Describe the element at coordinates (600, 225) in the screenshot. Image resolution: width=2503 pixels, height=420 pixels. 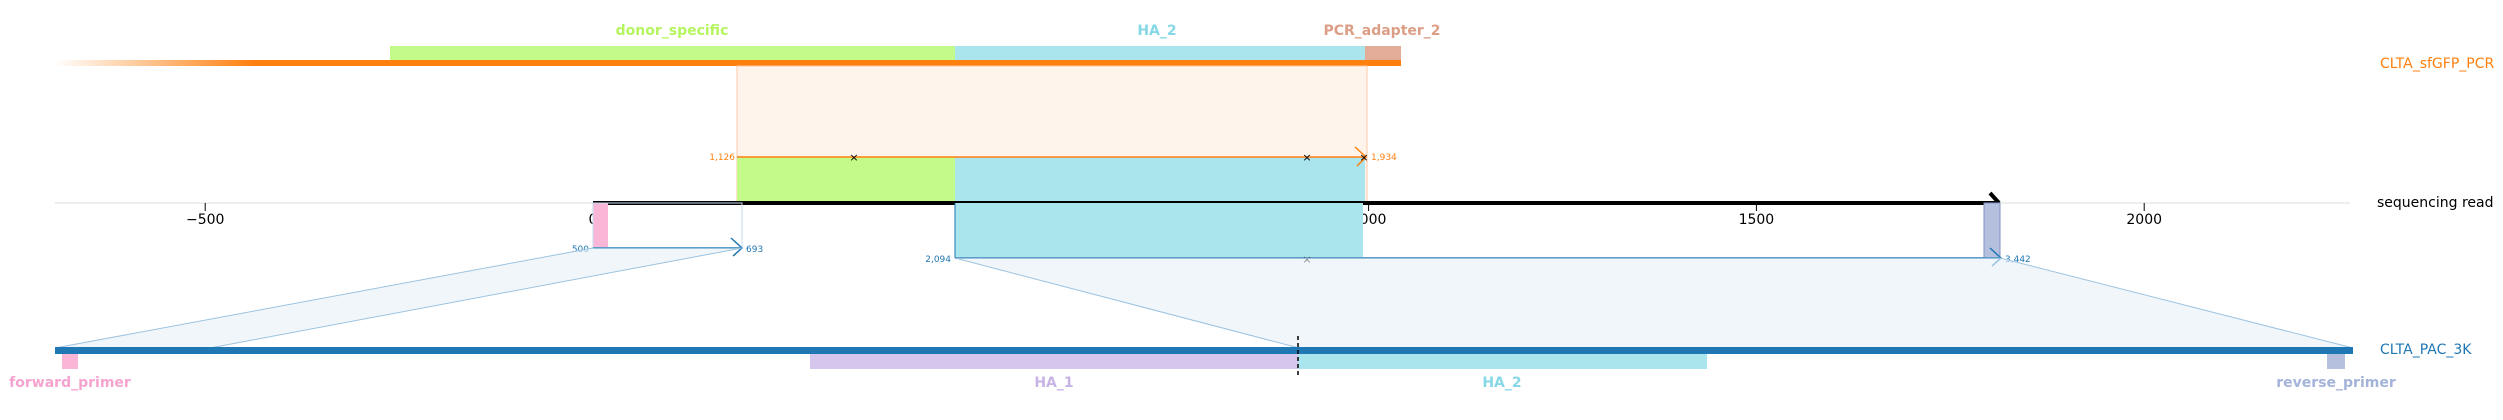
I see `read-feature-forward-primer` at that location.